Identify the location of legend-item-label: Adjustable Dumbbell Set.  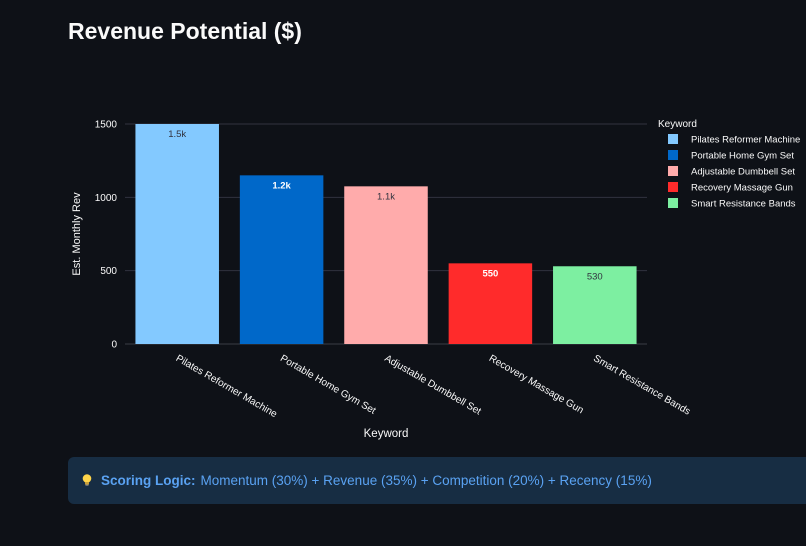
(743, 172).